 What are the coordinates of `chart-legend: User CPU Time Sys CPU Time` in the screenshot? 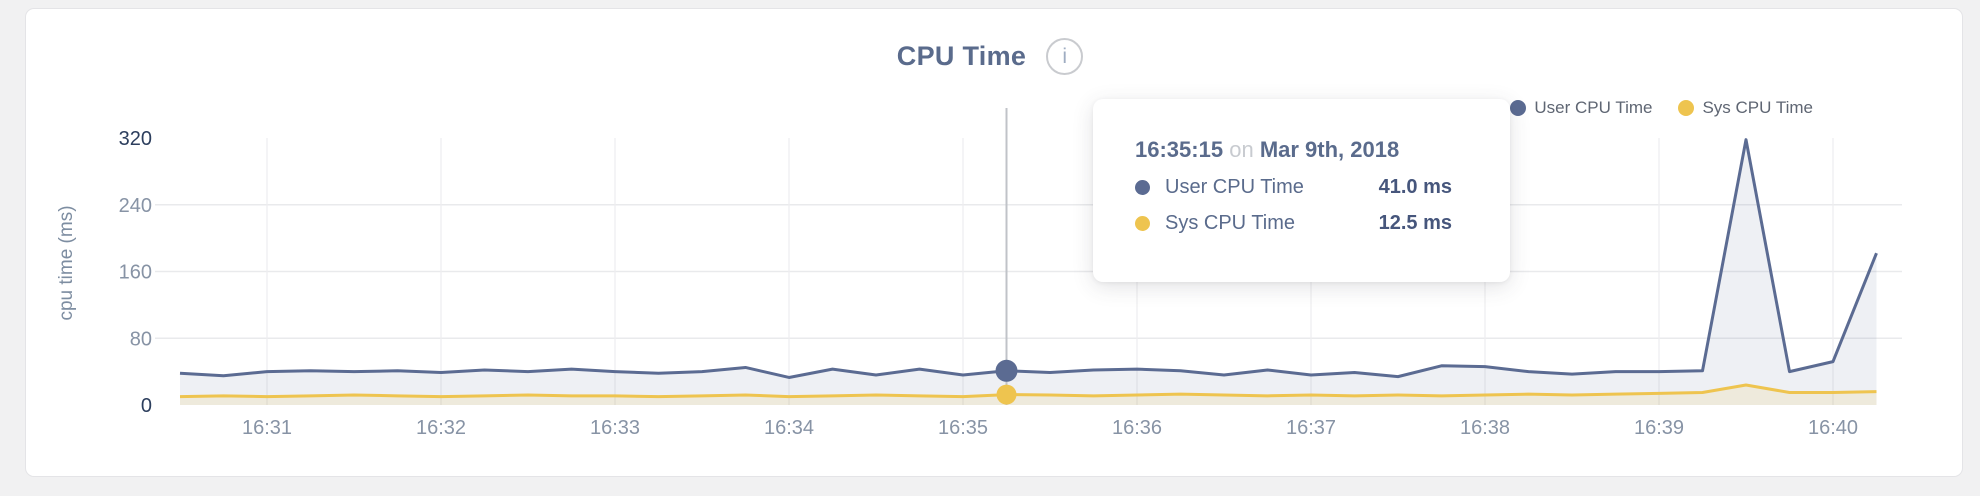 It's located at (1661, 108).